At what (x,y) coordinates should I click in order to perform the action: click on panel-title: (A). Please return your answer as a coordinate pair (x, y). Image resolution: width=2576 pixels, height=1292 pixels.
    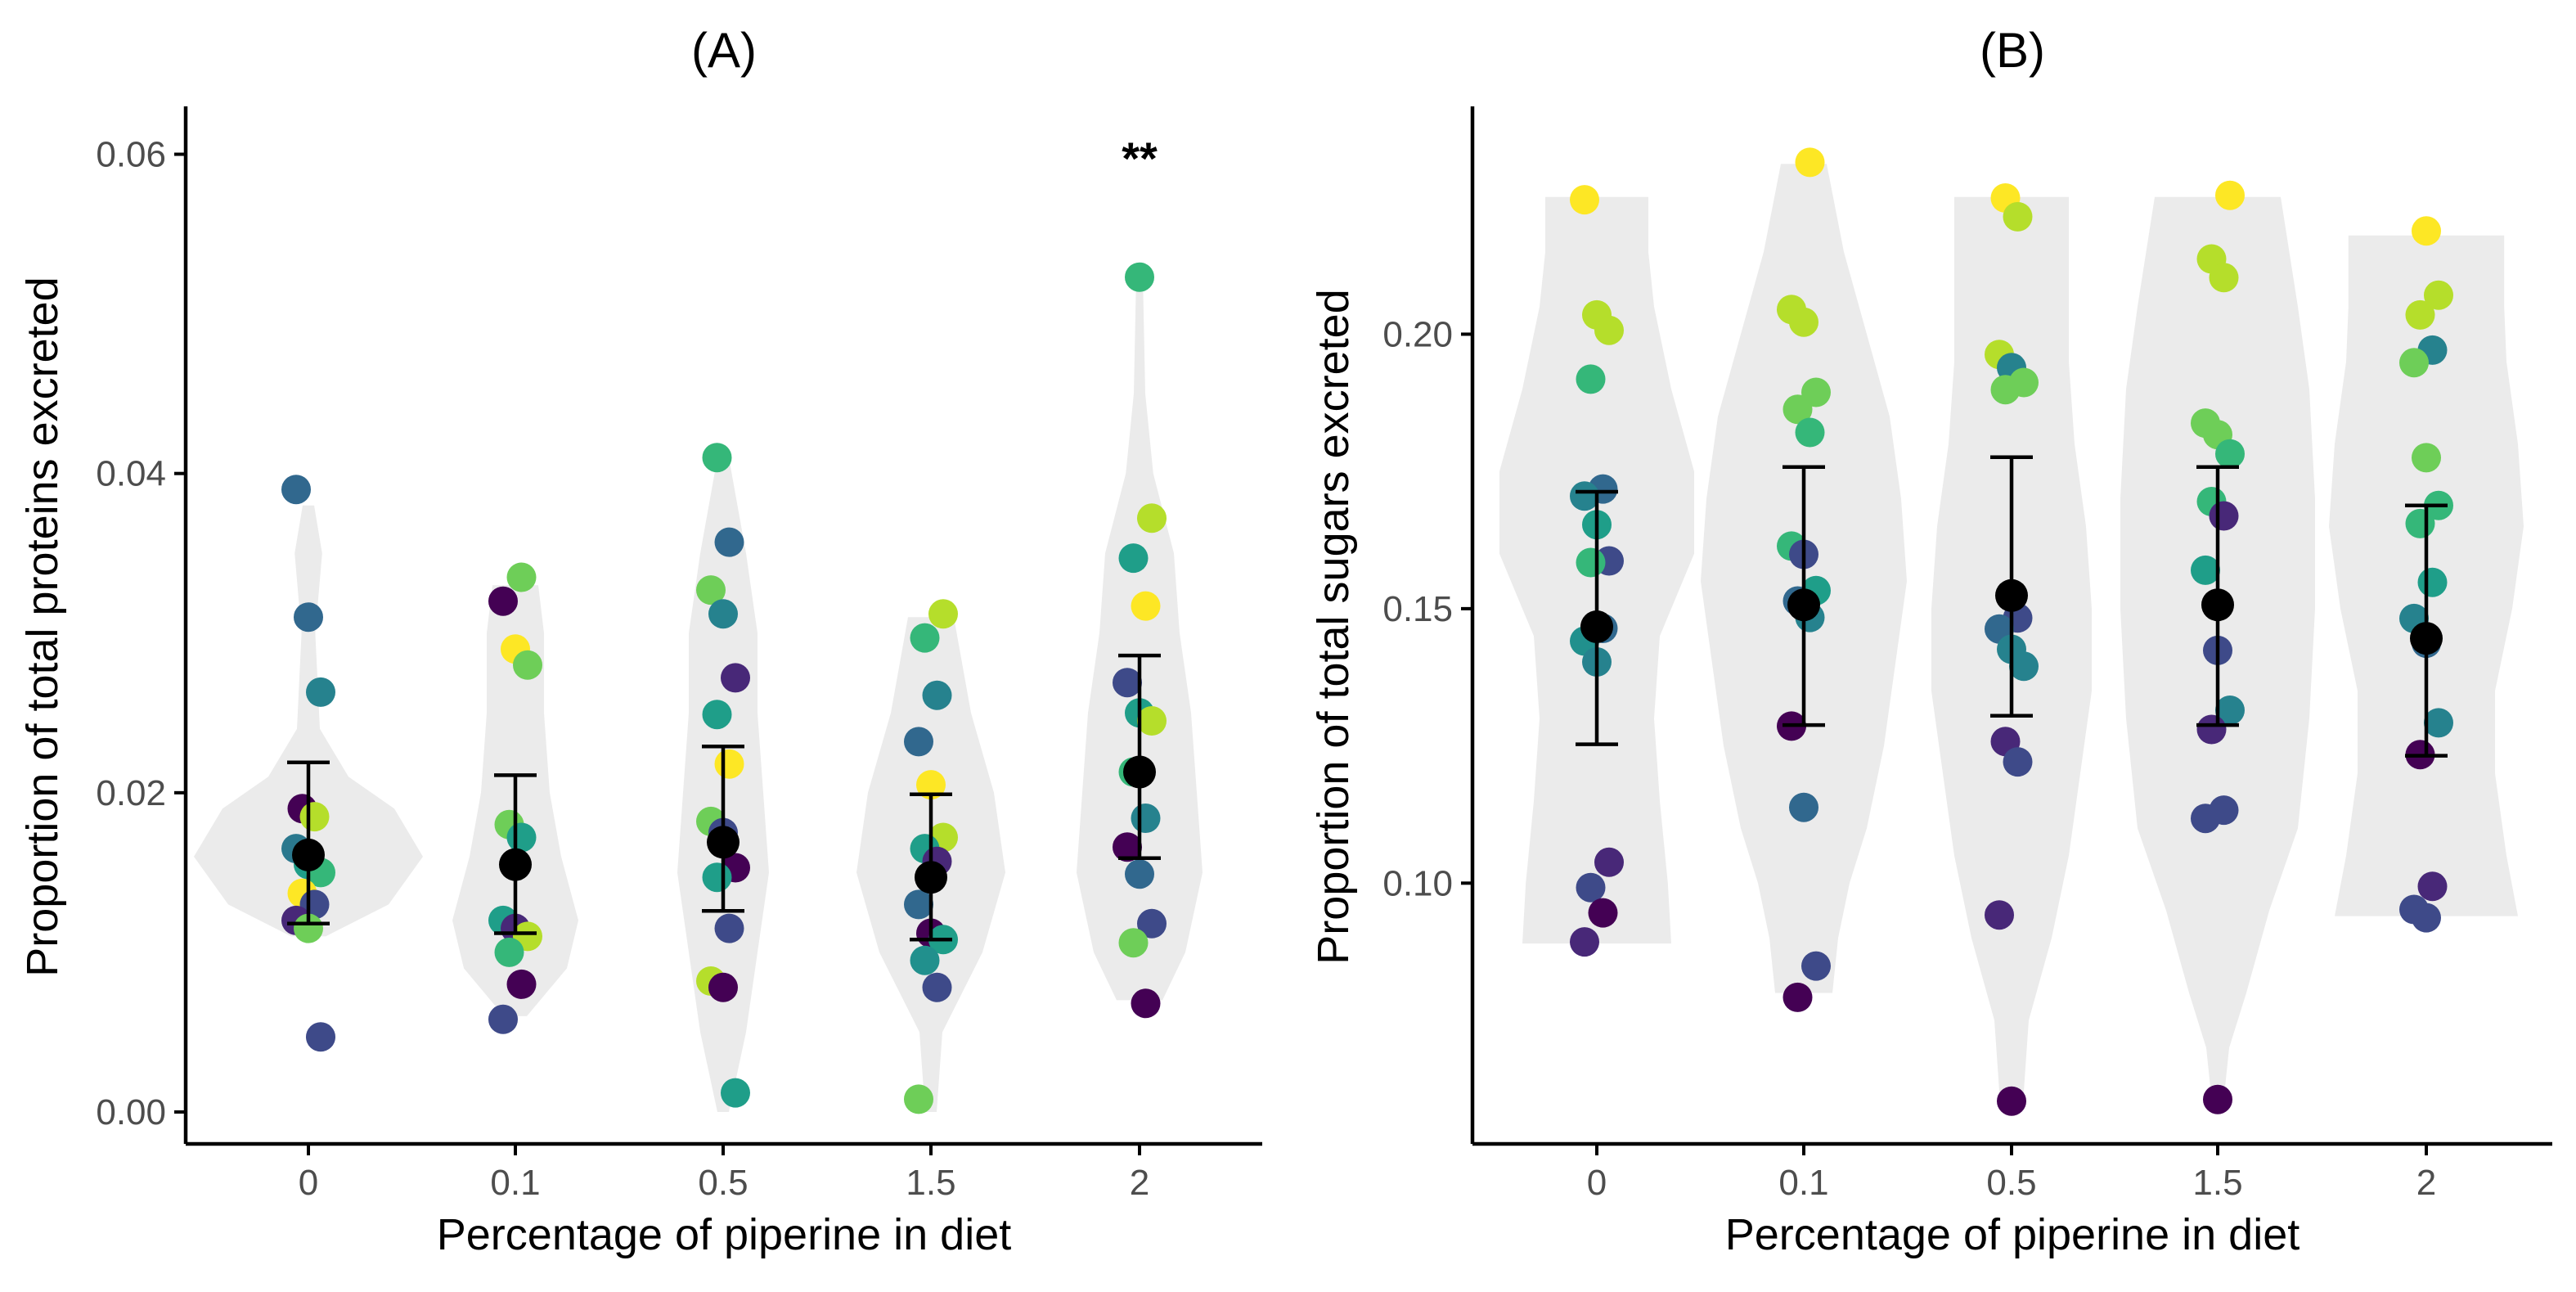
    Looking at the image, I should click on (724, 50).